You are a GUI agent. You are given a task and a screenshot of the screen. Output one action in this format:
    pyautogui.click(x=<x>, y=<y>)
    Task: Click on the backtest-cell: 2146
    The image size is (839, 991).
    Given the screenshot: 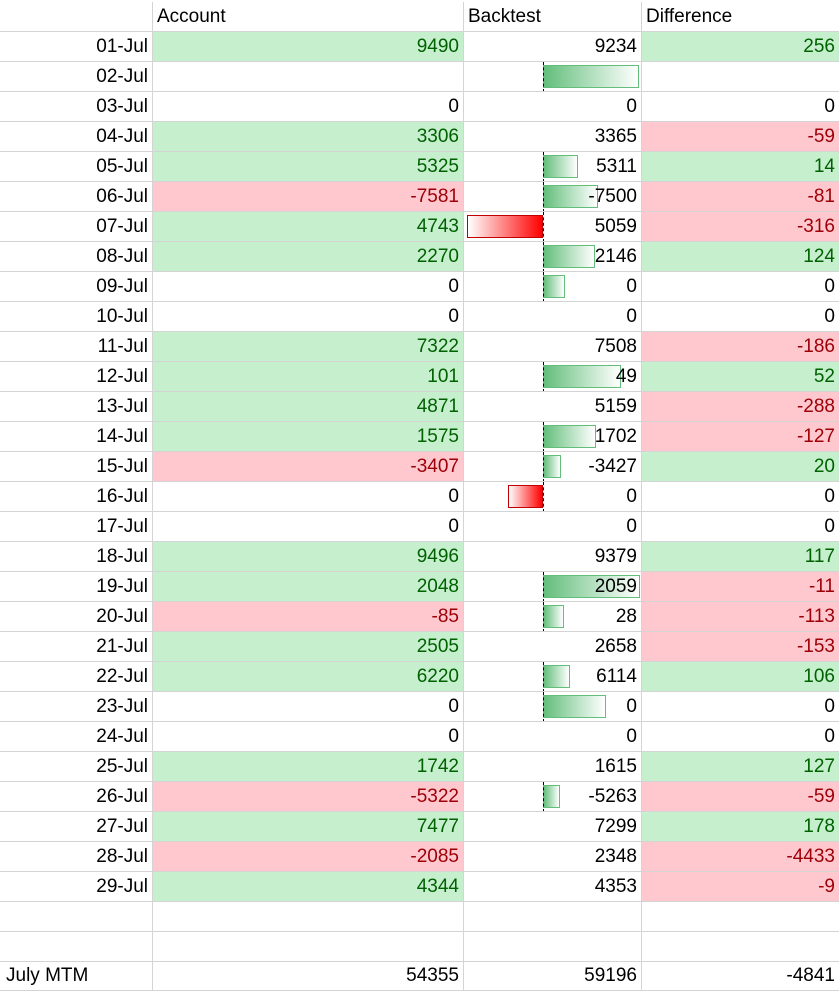 What is the action you would take?
    pyautogui.click(x=553, y=257)
    